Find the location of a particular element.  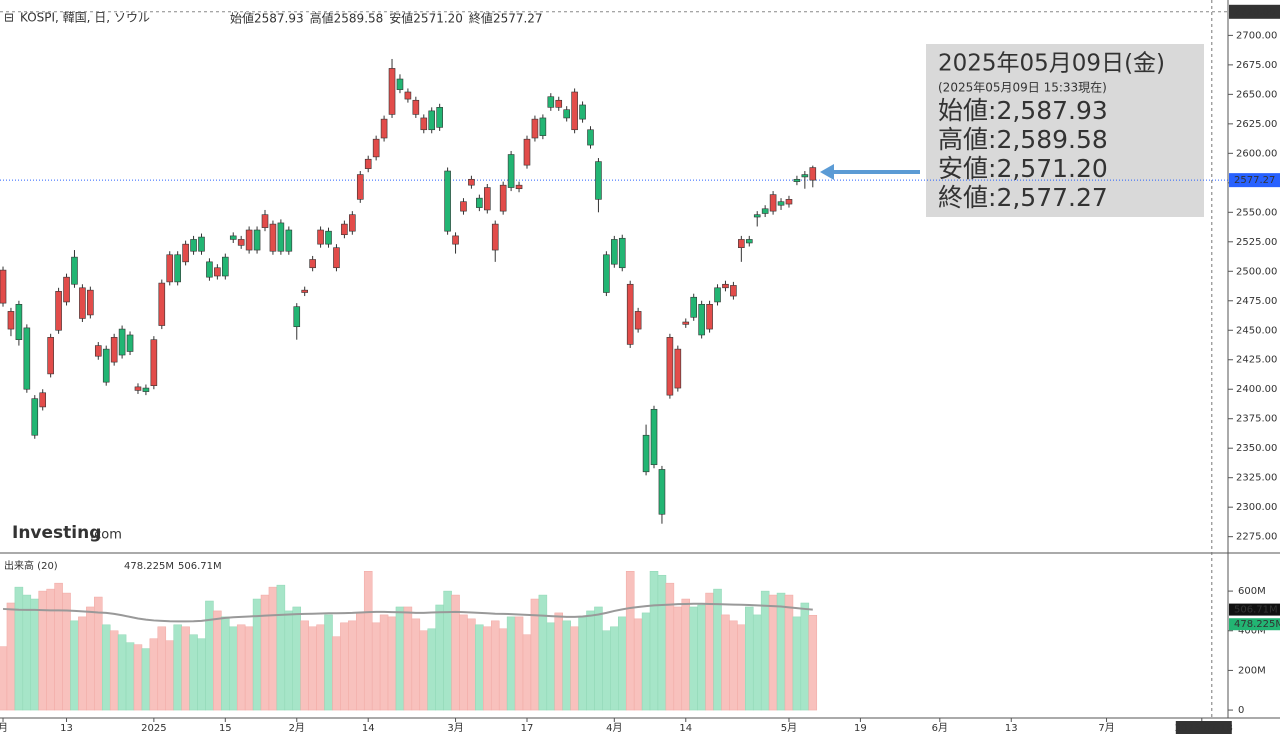

ma-value-box is located at coordinates (1254, 609).